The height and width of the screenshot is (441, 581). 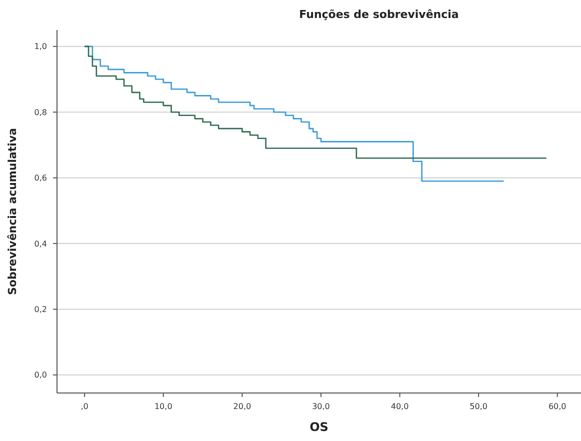 What do you see at coordinates (163, 406) in the screenshot?
I see `x-tick-label: 10,0` at bounding box center [163, 406].